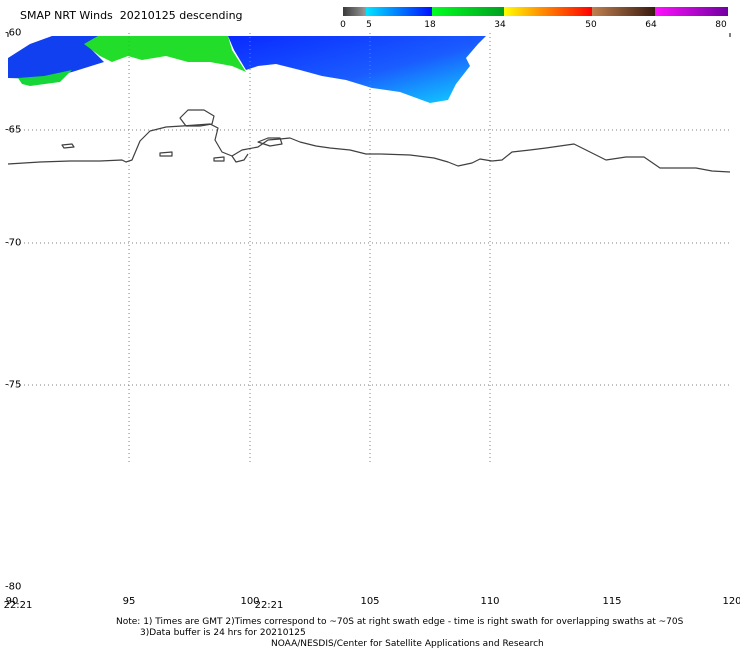 This screenshot has height=650, width=740. What do you see at coordinates (165, 54) in the screenshot?
I see `swath-green-center` at bounding box center [165, 54].